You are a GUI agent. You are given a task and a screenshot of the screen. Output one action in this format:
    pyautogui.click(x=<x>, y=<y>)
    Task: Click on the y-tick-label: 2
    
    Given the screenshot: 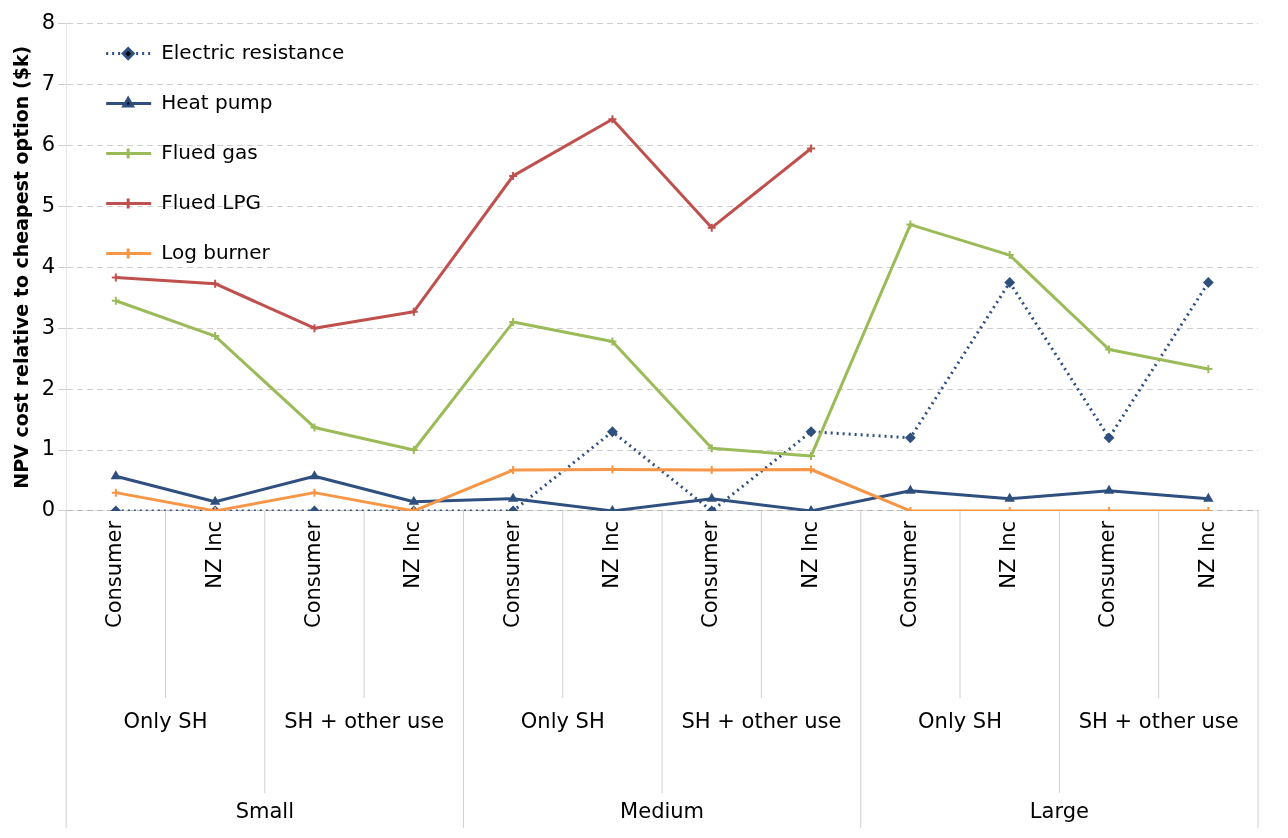 What is the action you would take?
    pyautogui.click(x=48, y=387)
    